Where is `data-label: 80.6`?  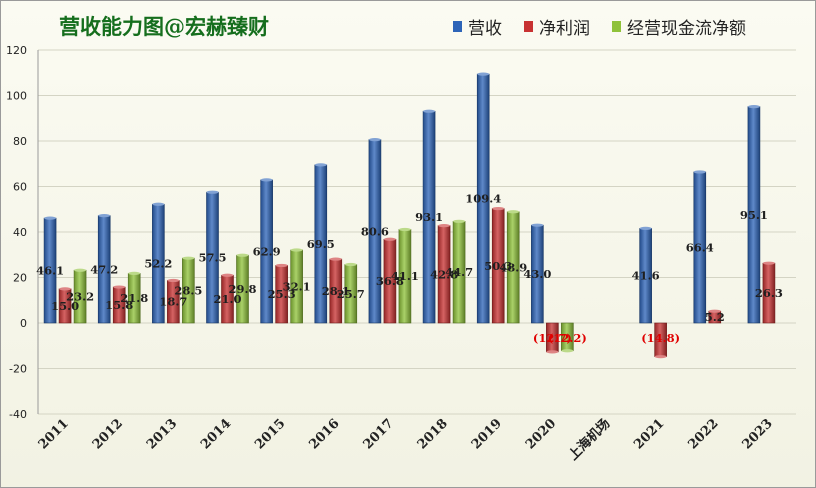
data-label: 80.6 is located at coordinates (375, 231).